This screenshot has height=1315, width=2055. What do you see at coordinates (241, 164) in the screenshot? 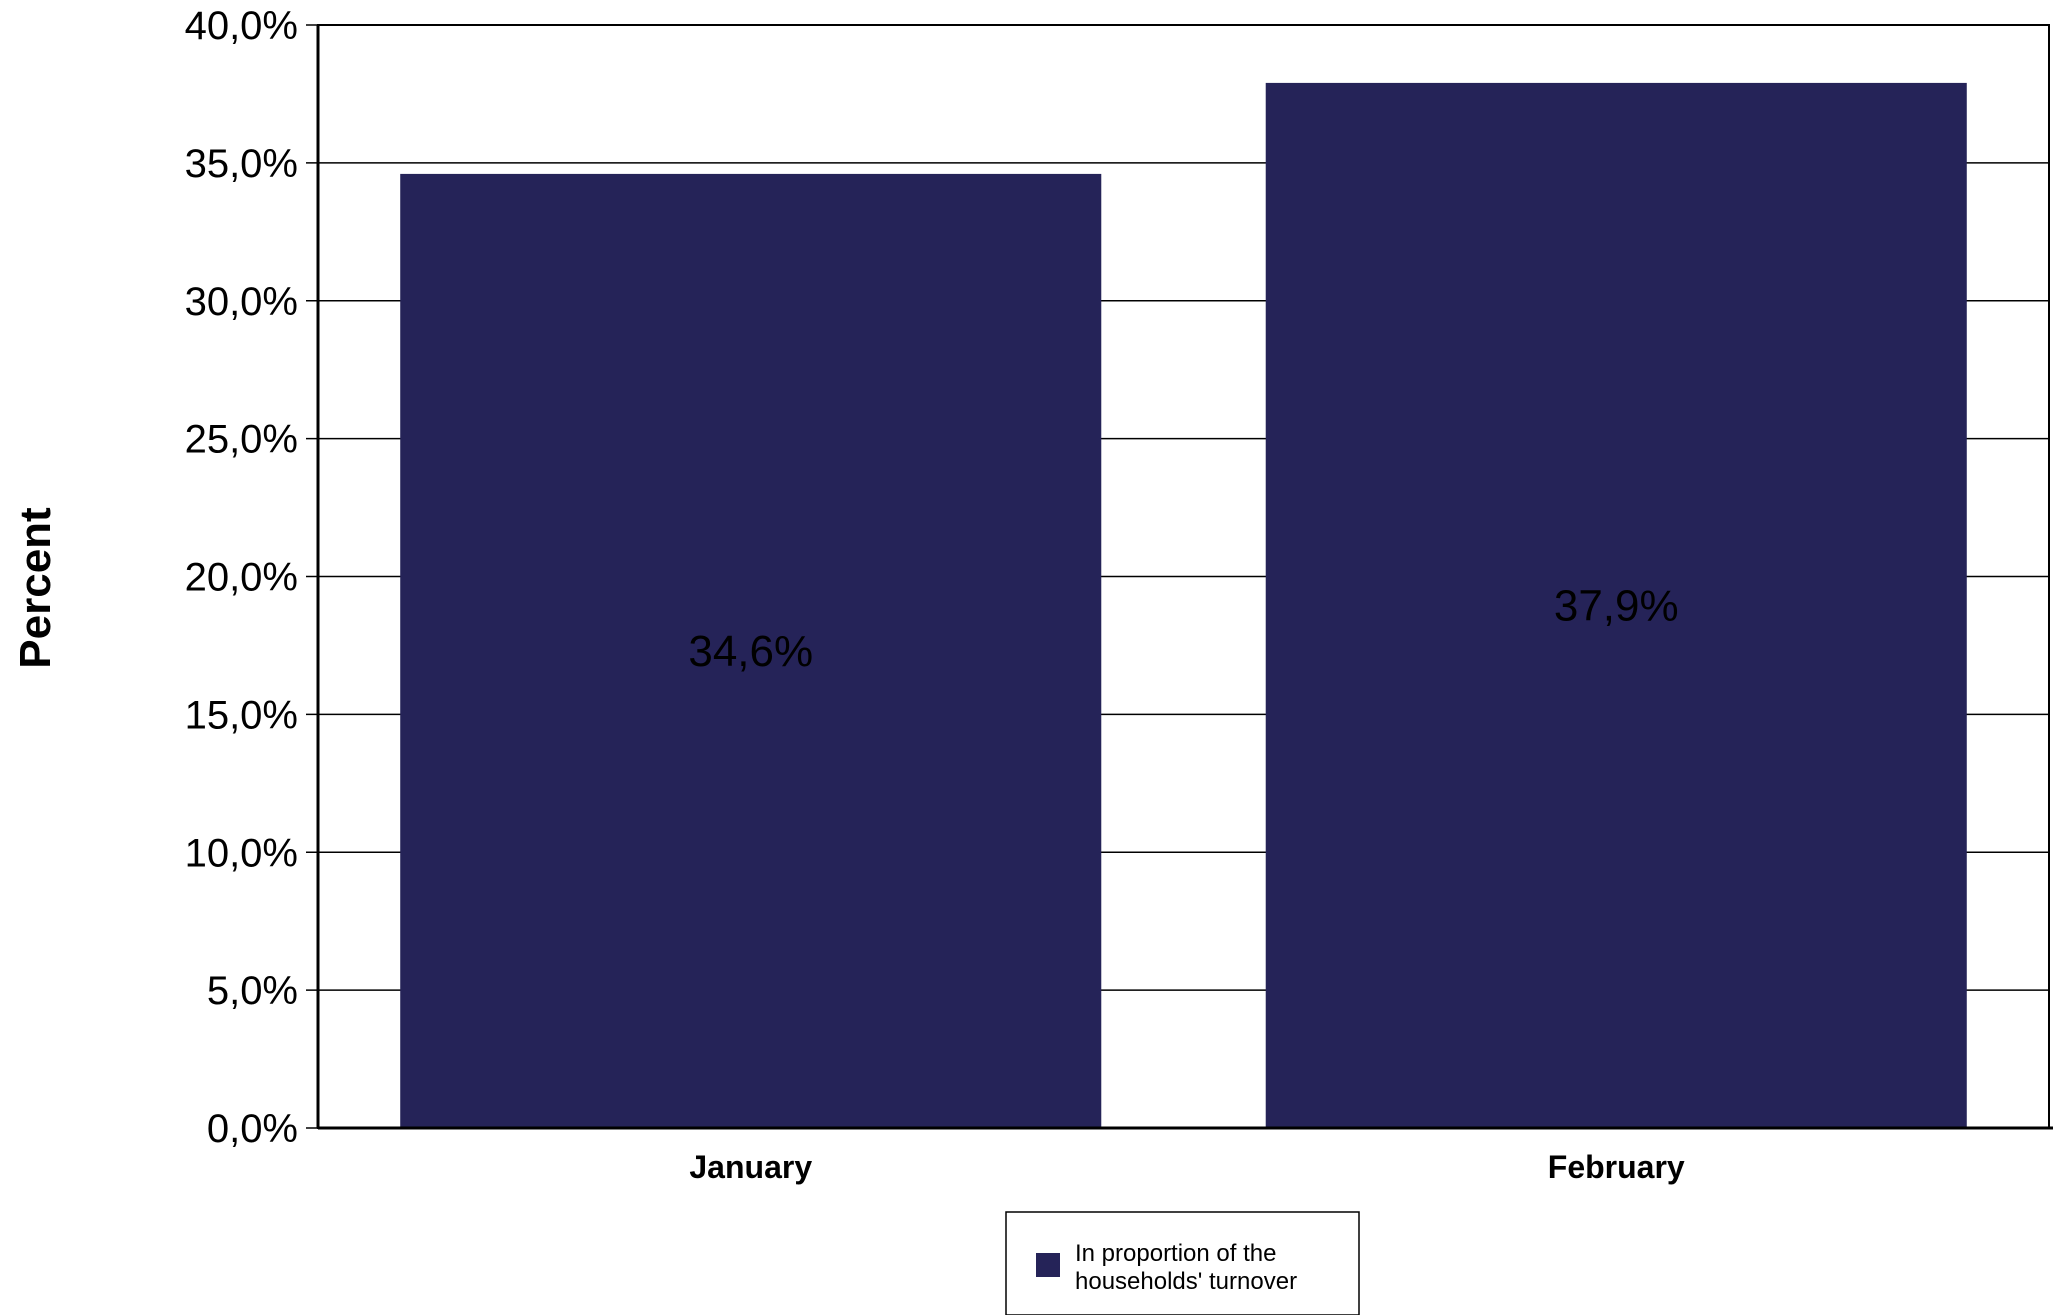
I see `y-tick-label: 35,0%` at bounding box center [241, 164].